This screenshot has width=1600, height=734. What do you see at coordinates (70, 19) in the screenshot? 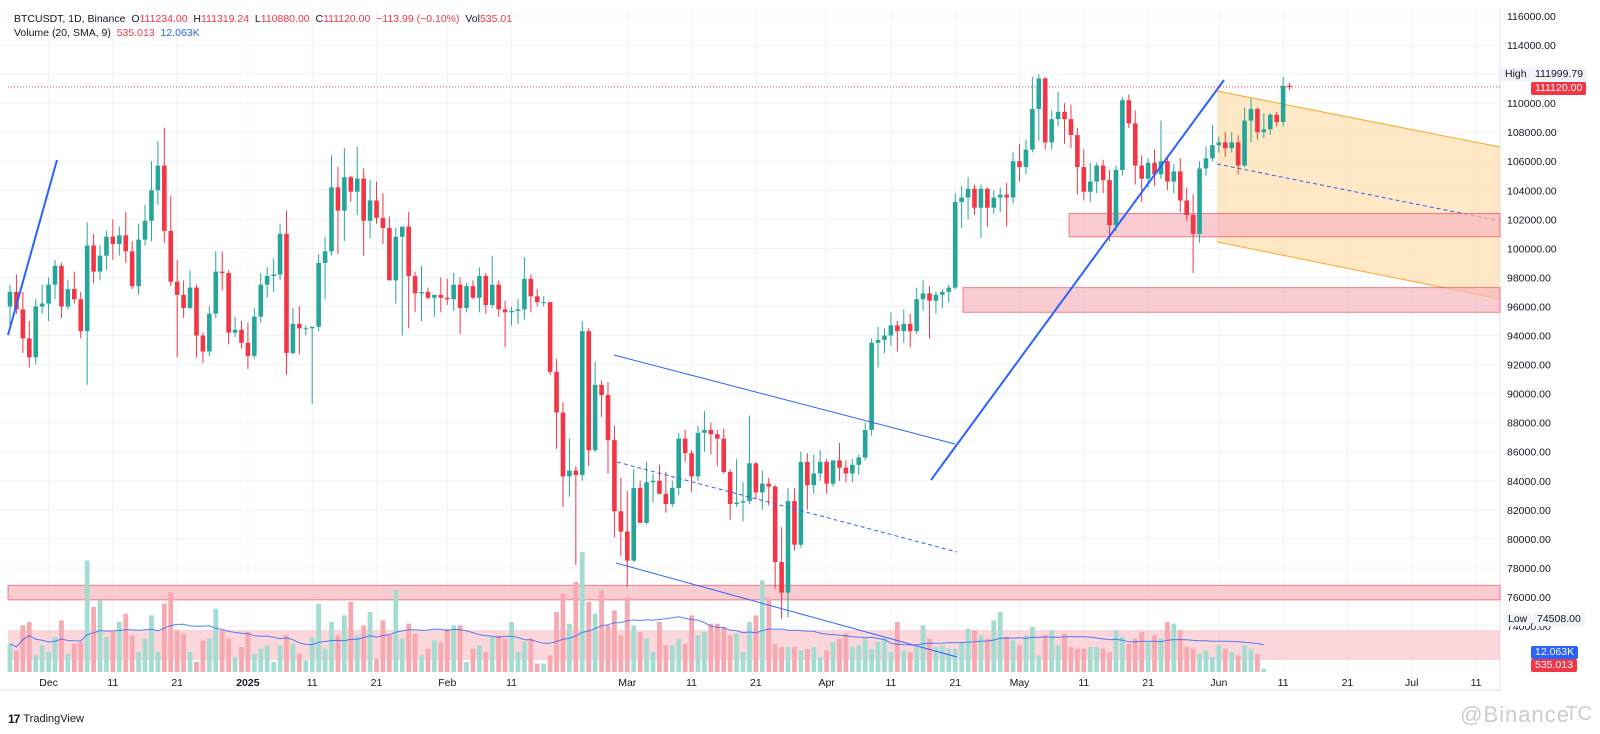
I see `symbol-label: BTCUSDT, 1D, Binance` at bounding box center [70, 19].